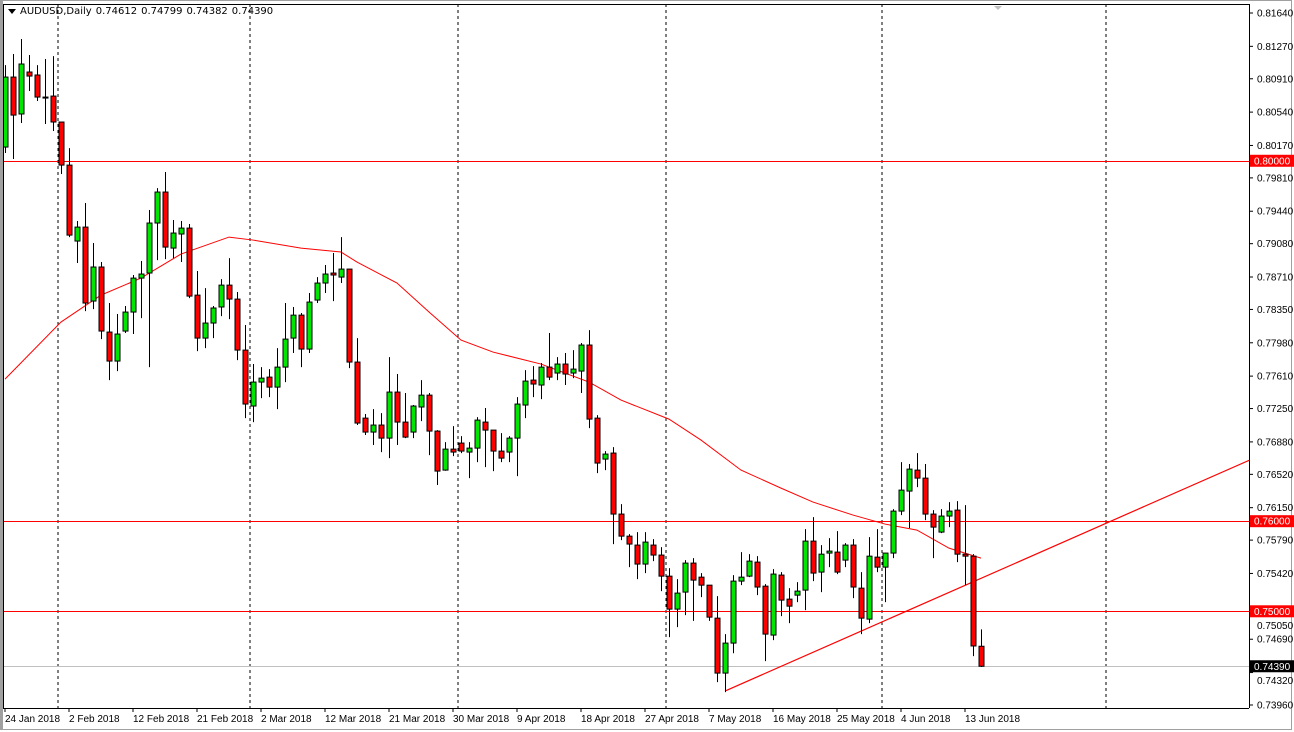 The image size is (1294, 732). What do you see at coordinates (1272, 160) in the screenshot?
I see `level-price-label-bg` at bounding box center [1272, 160].